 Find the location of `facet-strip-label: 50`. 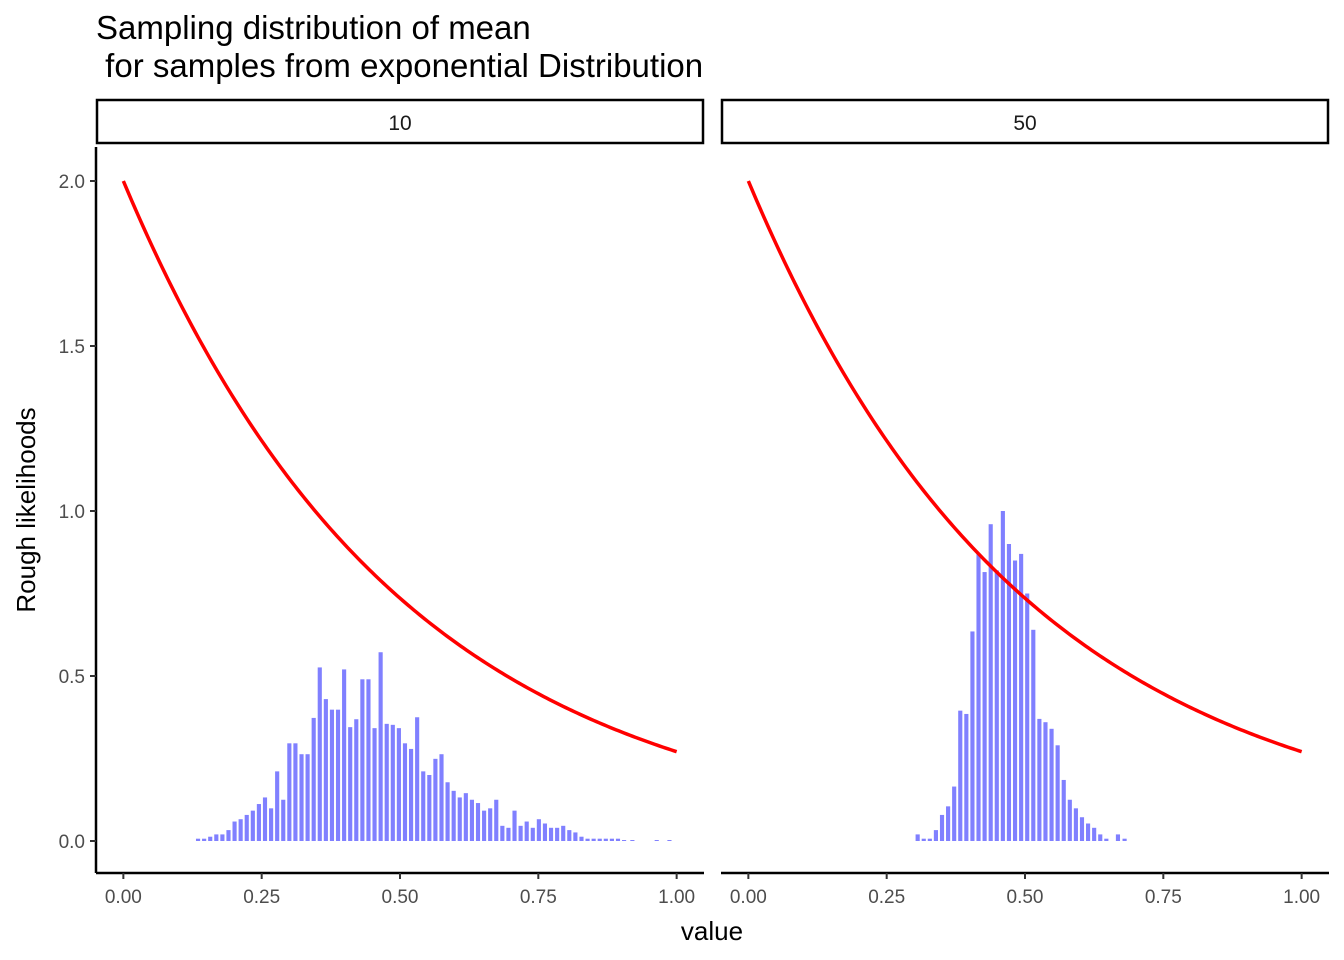

facet-strip-label: 50 is located at coordinates (1024, 123).